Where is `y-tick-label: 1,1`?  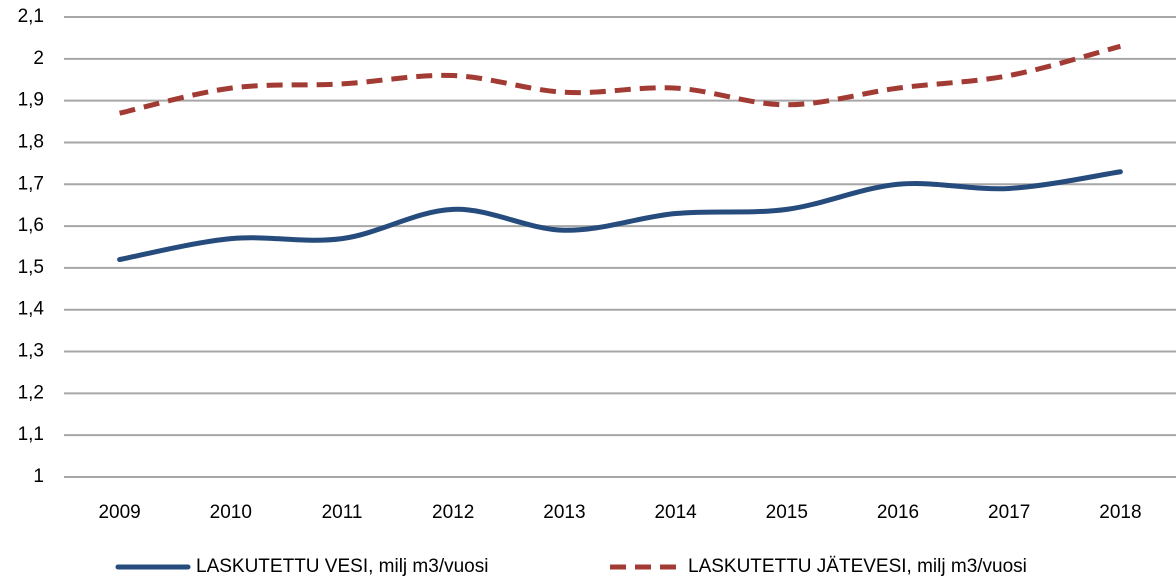
y-tick-label: 1,1 is located at coordinates (31, 434).